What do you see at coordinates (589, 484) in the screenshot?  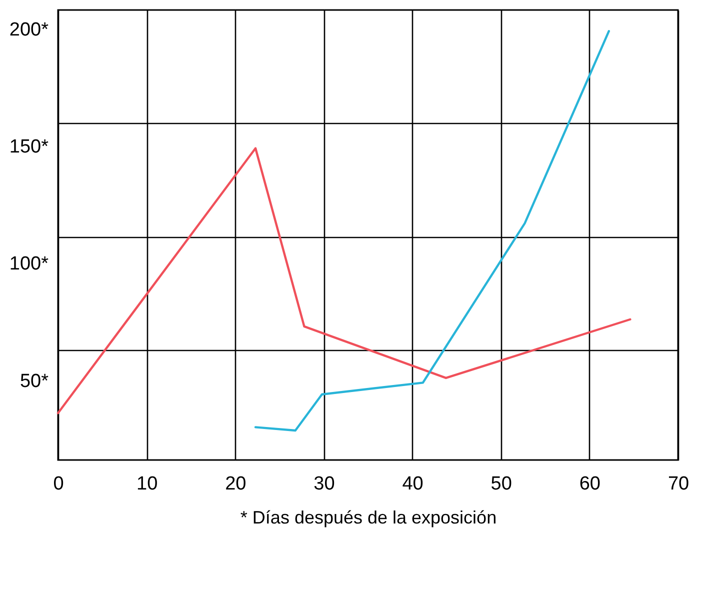 I see `x-tick-label: 60` at bounding box center [589, 484].